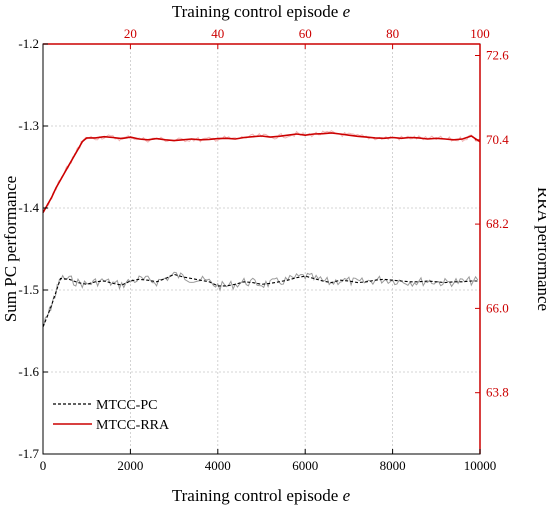 This screenshot has height=506, width=546. What do you see at coordinates (28, 371) in the screenshot?
I see `y-left-tick-label: -1.6` at bounding box center [28, 371].